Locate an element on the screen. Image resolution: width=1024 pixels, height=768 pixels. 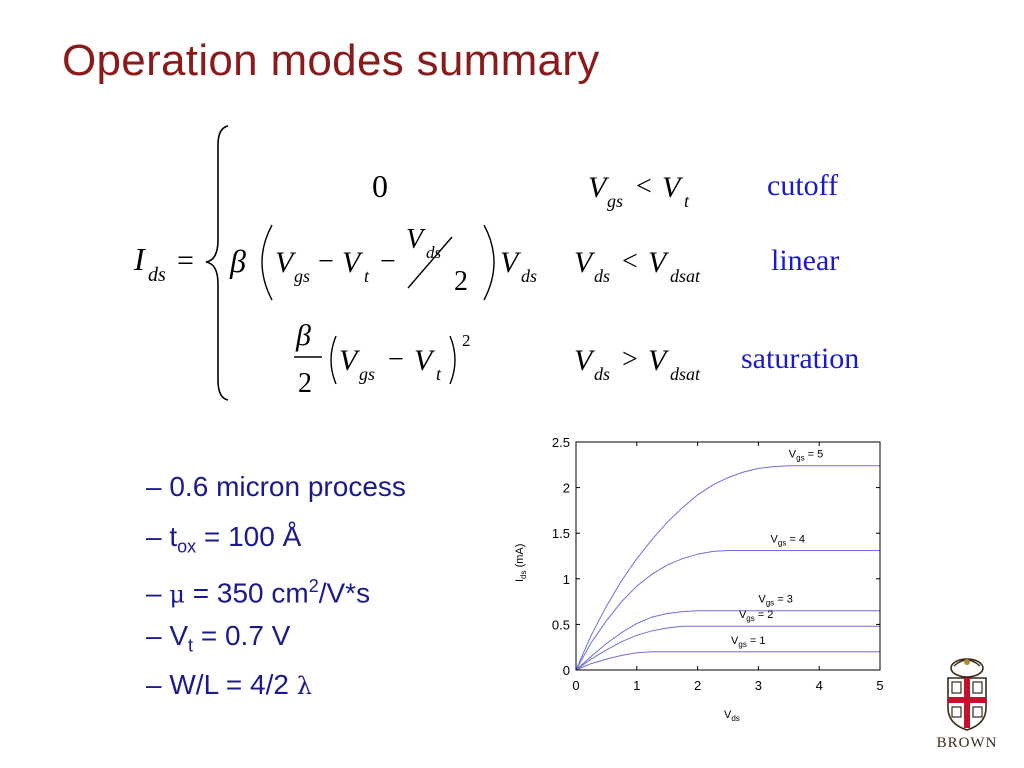
y-tick-label: 2 is located at coordinates (566, 488).